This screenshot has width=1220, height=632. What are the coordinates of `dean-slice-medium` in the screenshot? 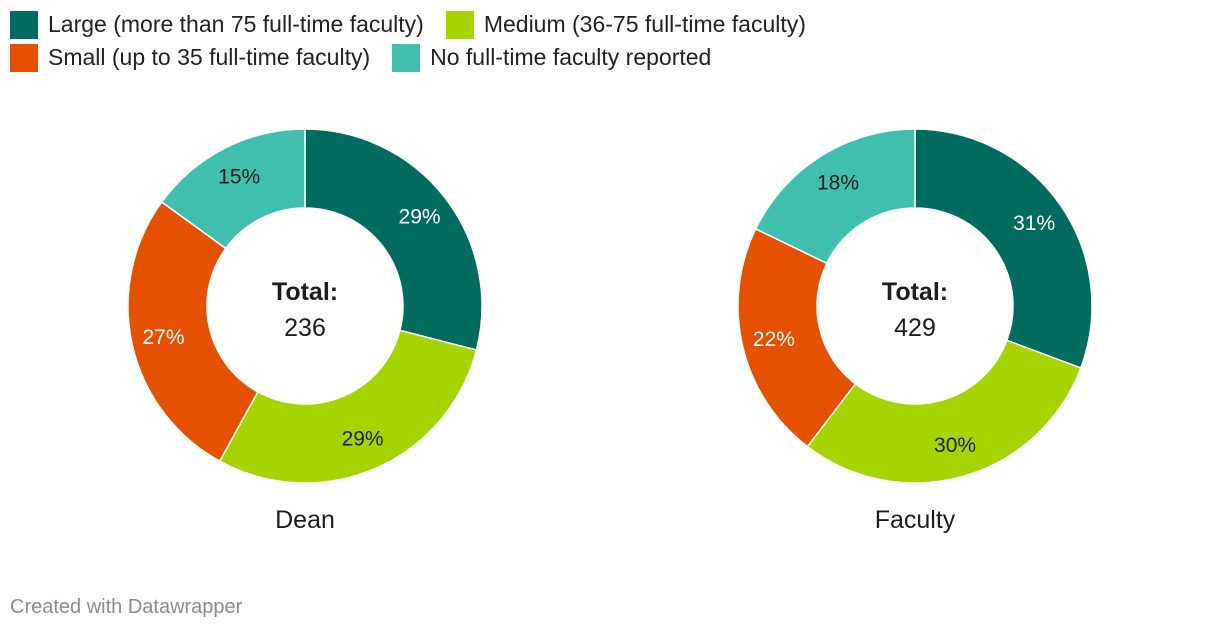 It's located at (348, 406).